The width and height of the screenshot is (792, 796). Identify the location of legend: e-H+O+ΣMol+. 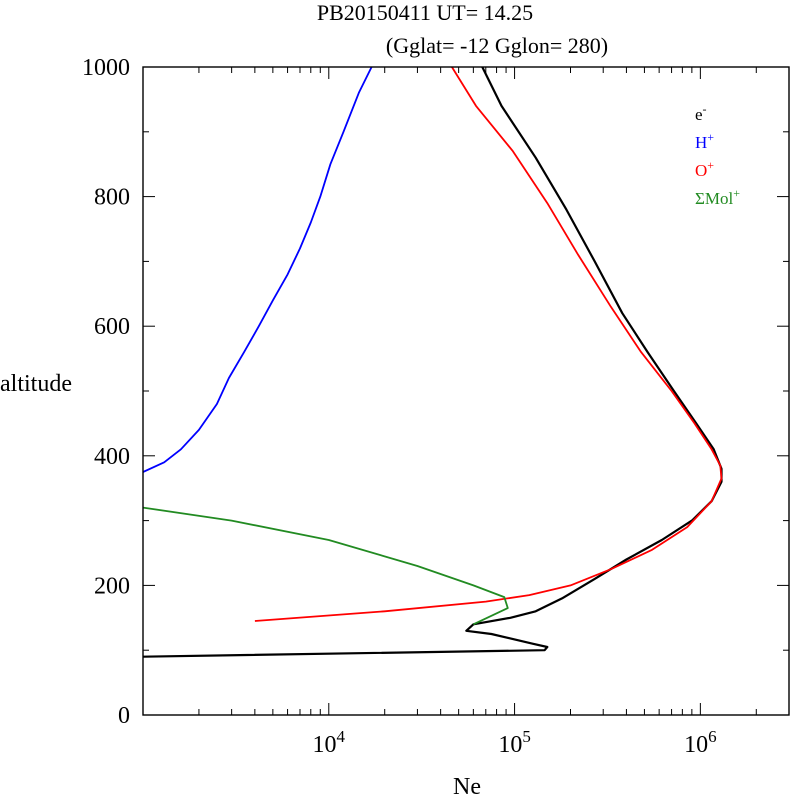
(717, 155).